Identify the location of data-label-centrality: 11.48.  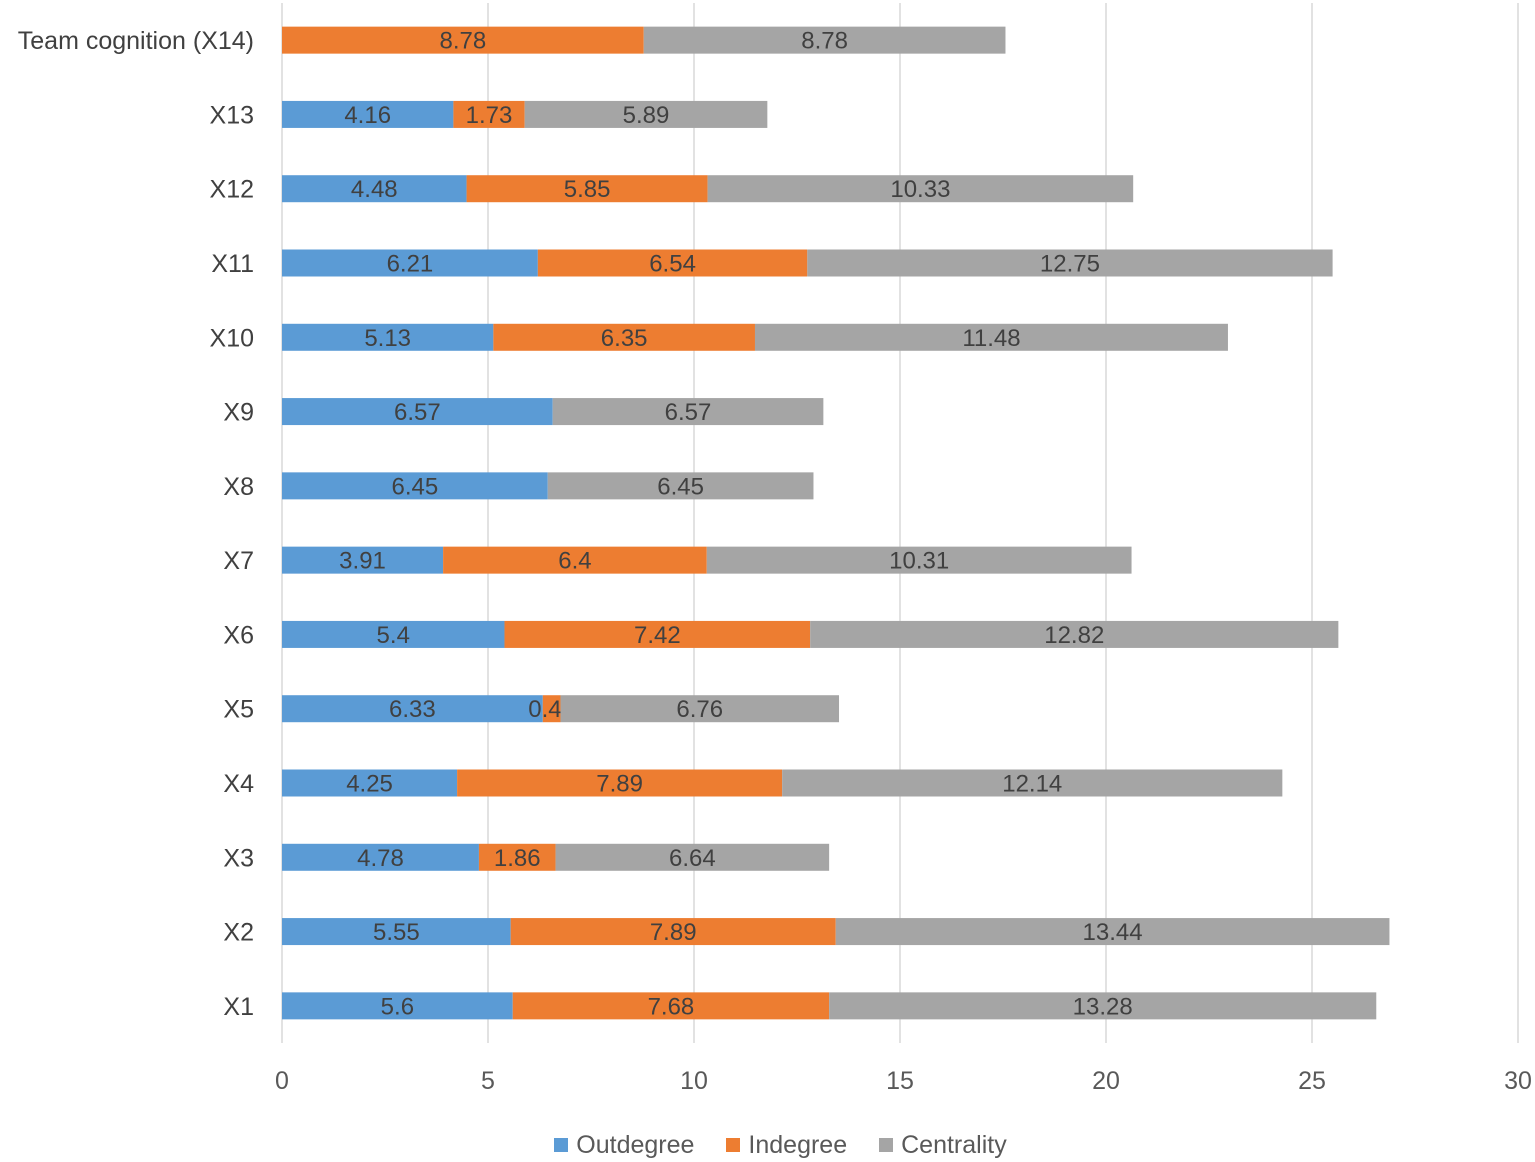
(991, 338).